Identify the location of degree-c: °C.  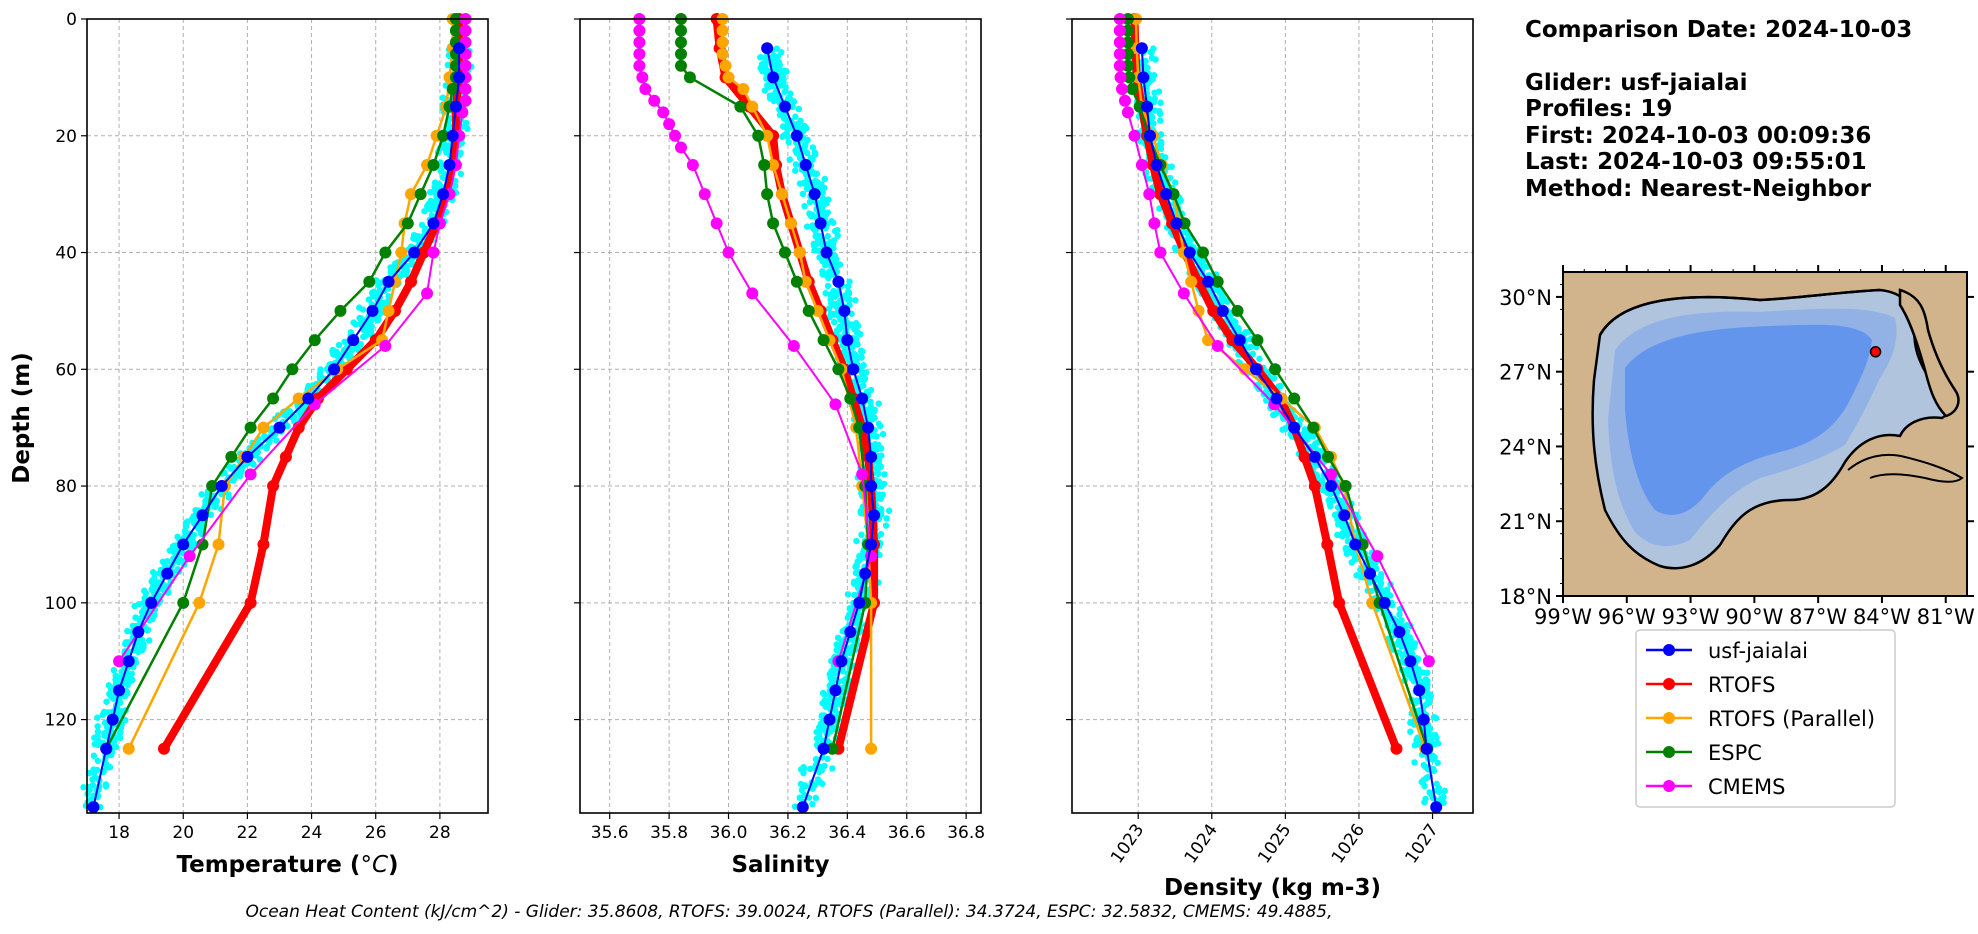
(374, 865).